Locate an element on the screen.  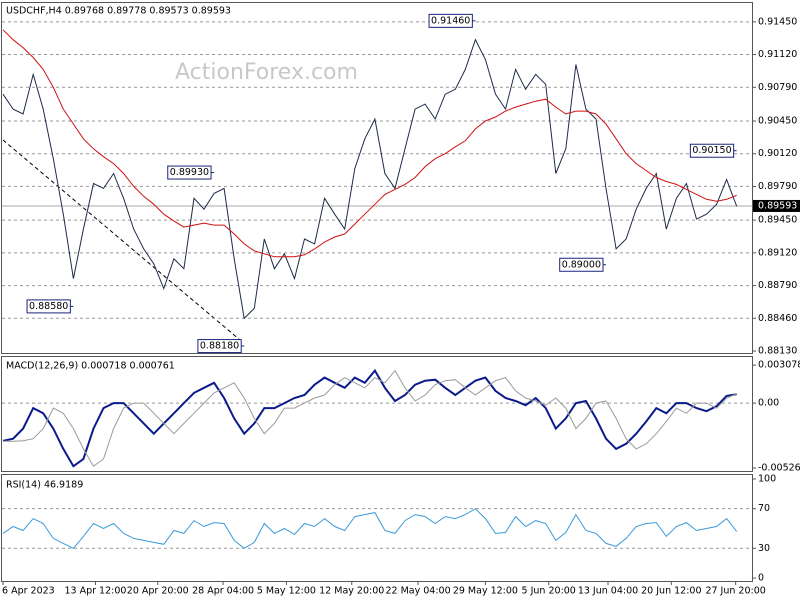
x-tick-label: 27 Jun 20:00 is located at coordinates (735, 591).